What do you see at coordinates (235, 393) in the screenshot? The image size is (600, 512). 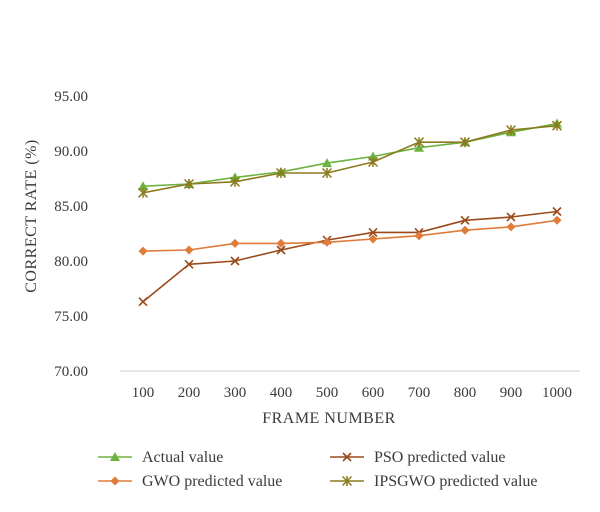 I see `x-tick-label: 300` at bounding box center [235, 393].